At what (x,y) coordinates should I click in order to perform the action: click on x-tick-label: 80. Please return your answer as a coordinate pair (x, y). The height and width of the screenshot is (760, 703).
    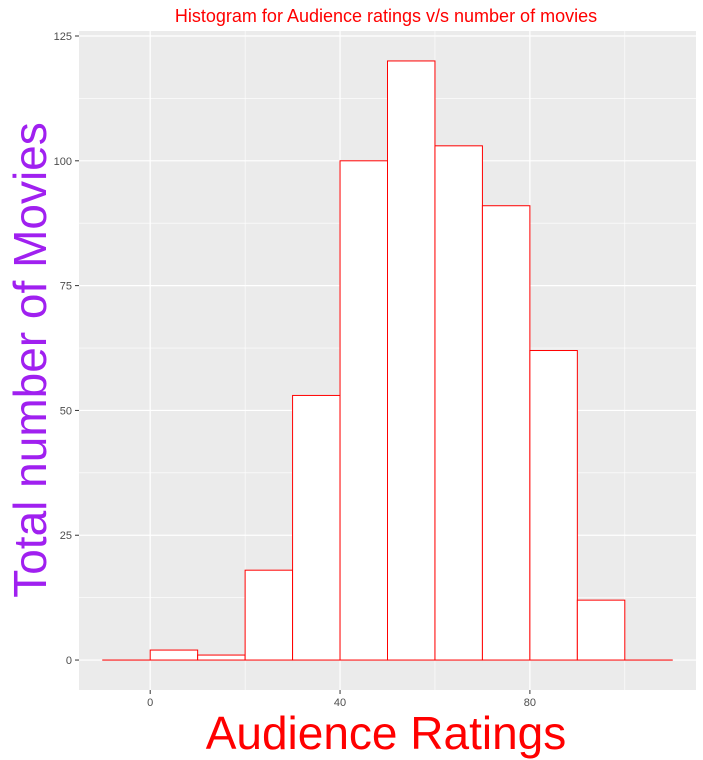
    Looking at the image, I should click on (530, 703).